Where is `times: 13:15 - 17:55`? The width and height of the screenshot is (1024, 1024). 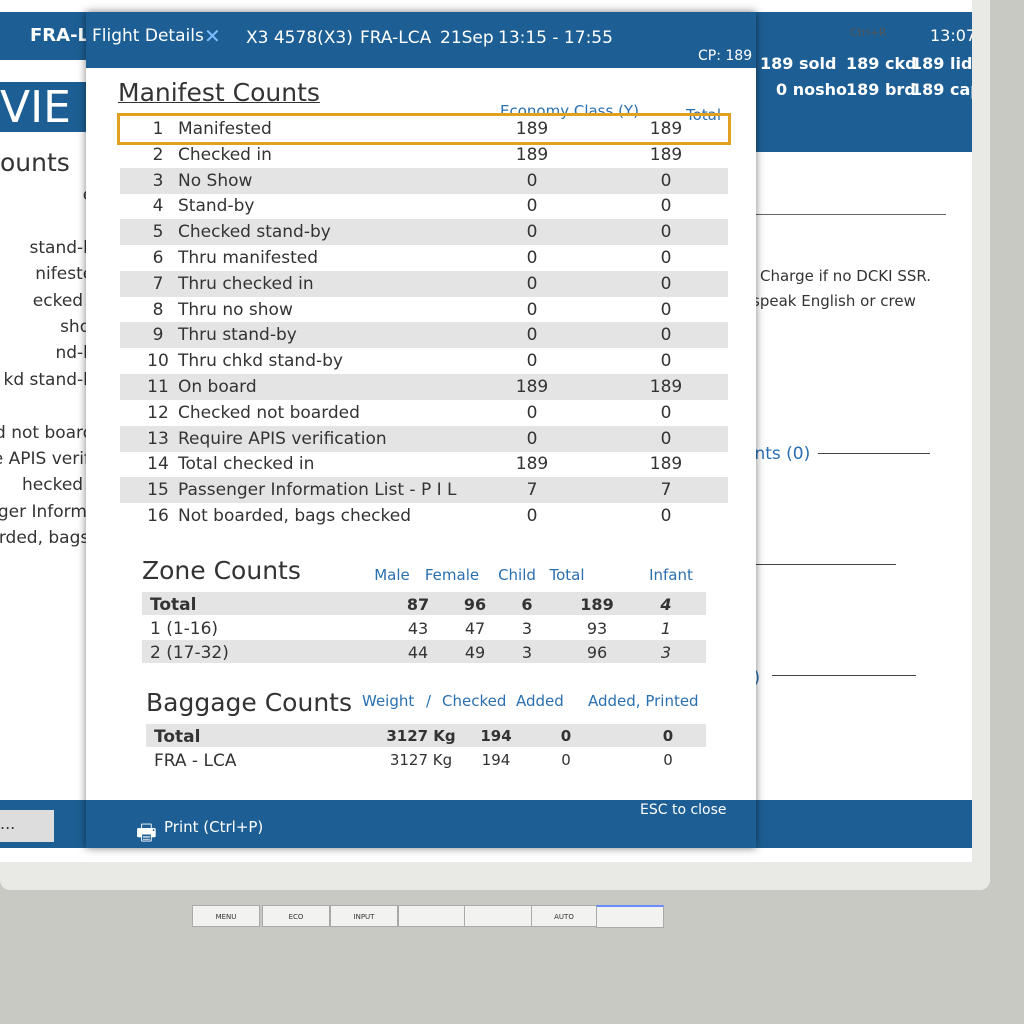
times: 13:15 - 17:55 is located at coordinates (555, 38).